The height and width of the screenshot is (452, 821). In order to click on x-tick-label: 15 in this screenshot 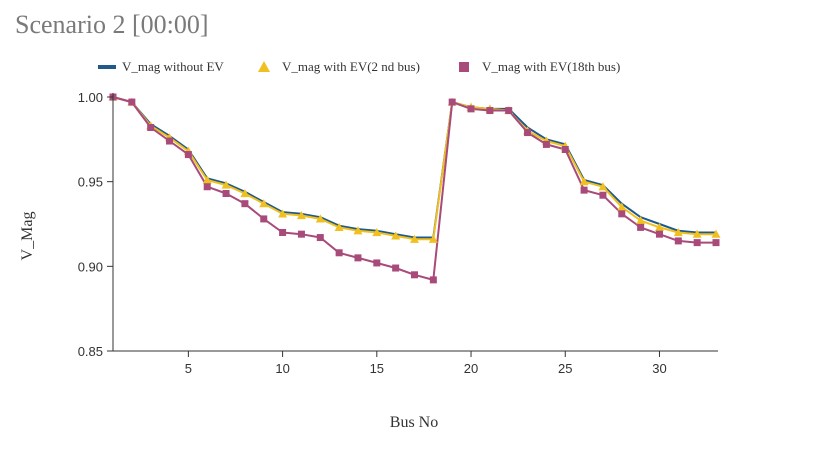, I will do `click(377, 368)`.